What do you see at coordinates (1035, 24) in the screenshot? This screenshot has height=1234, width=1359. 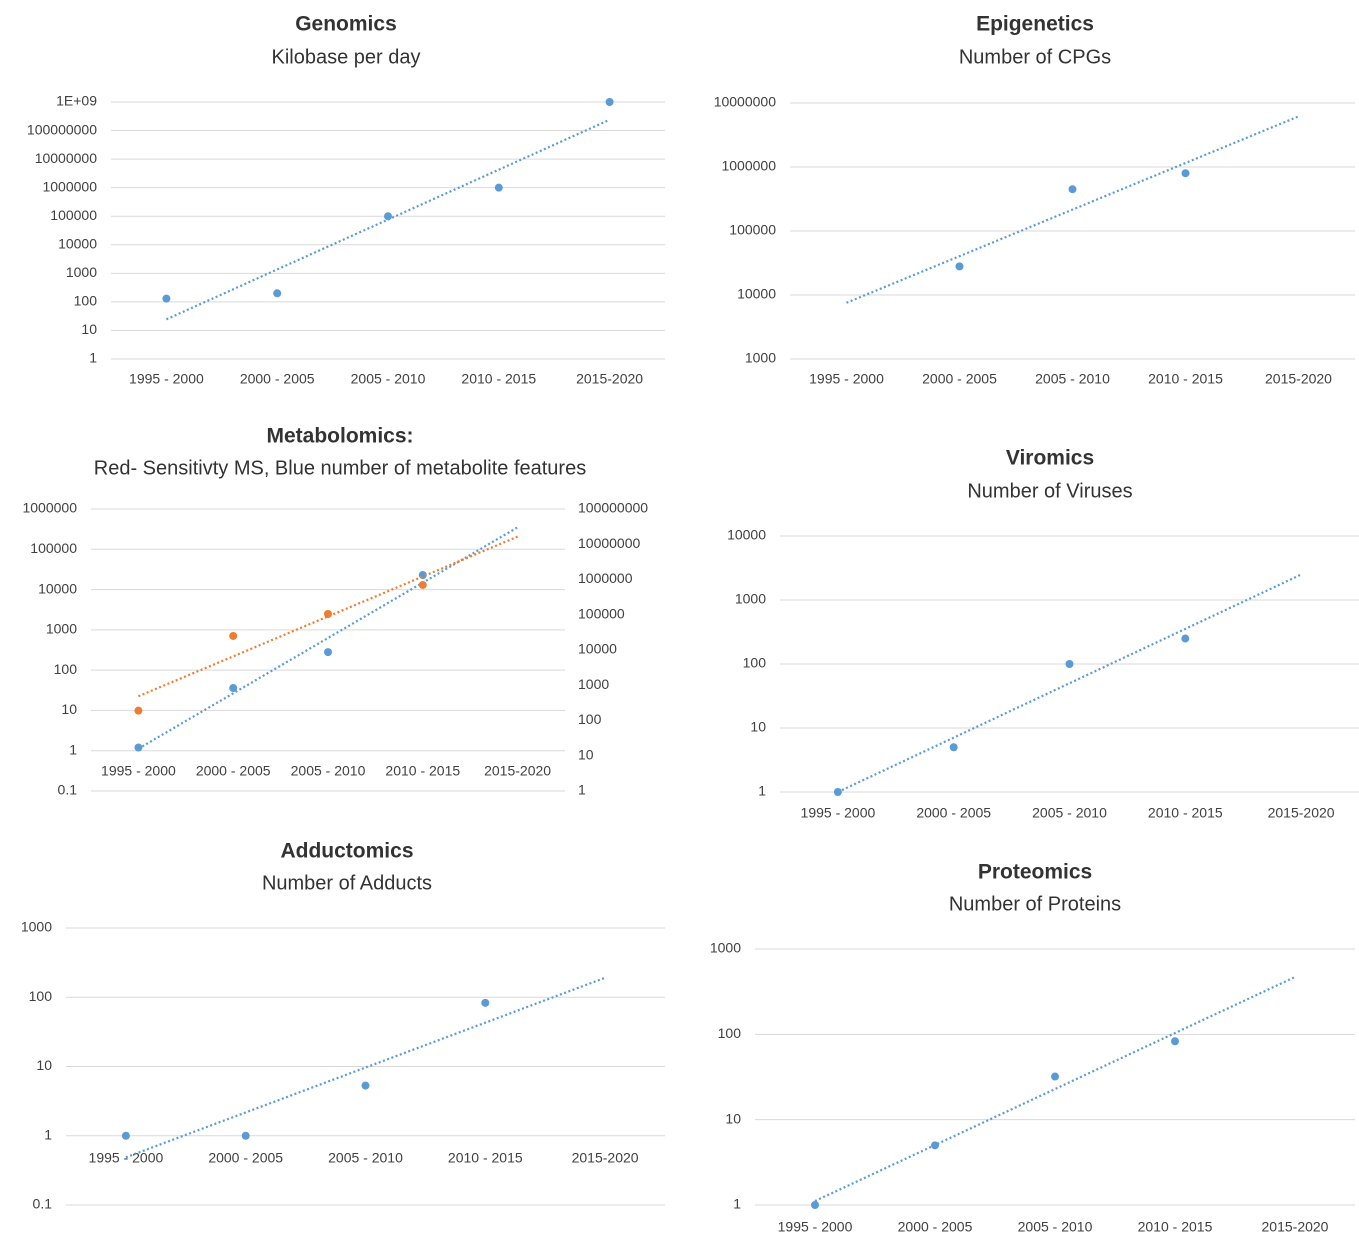 I see `chart-title: Epigenetics` at bounding box center [1035, 24].